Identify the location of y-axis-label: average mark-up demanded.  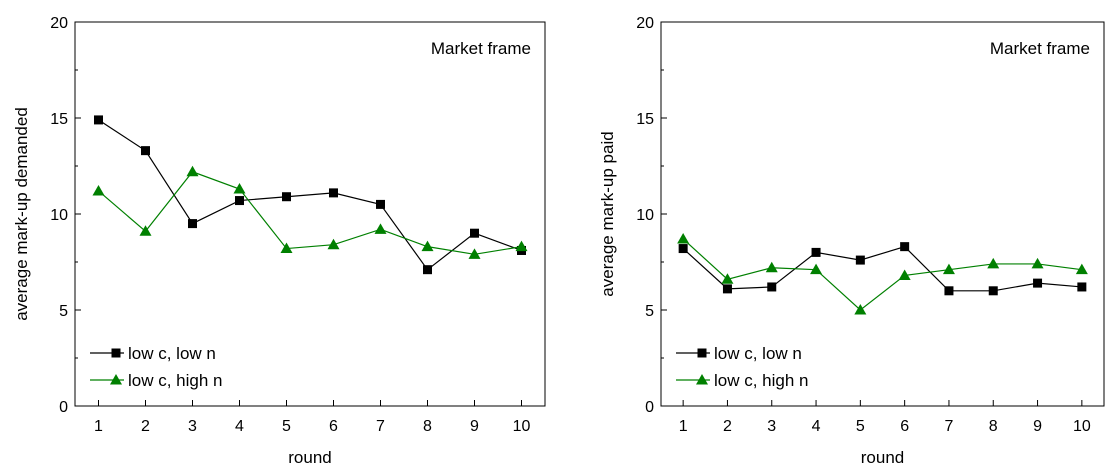
(21, 214).